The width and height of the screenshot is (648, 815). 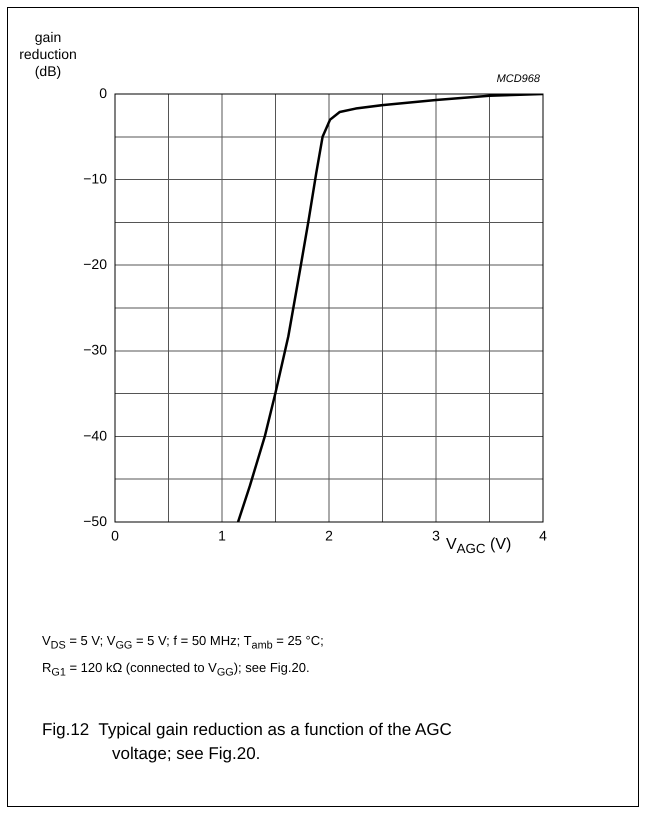 What do you see at coordinates (95, 264) in the screenshot?
I see `y-tick-label: −20` at bounding box center [95, 264].